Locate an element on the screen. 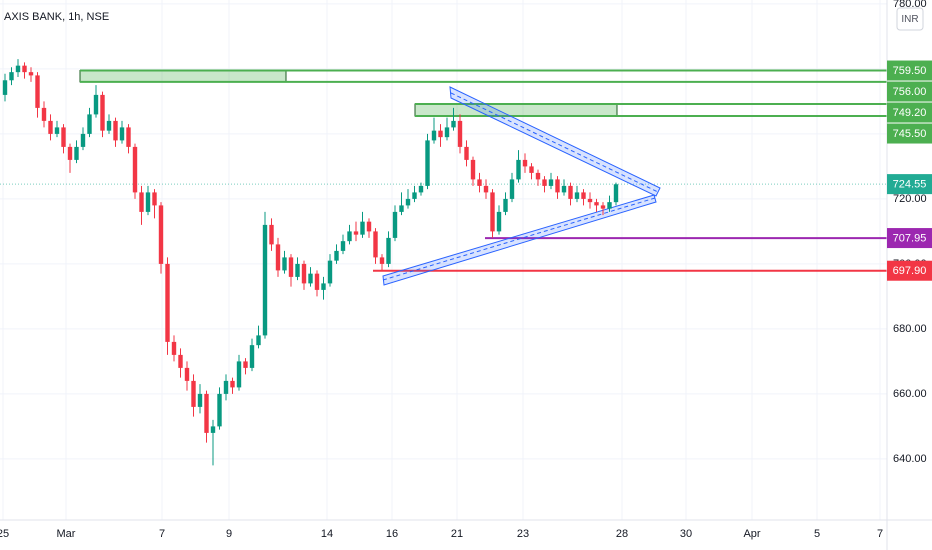 The image size is (932, 550). price-tag-label: 707.95 is located at coordinates (910, 238).